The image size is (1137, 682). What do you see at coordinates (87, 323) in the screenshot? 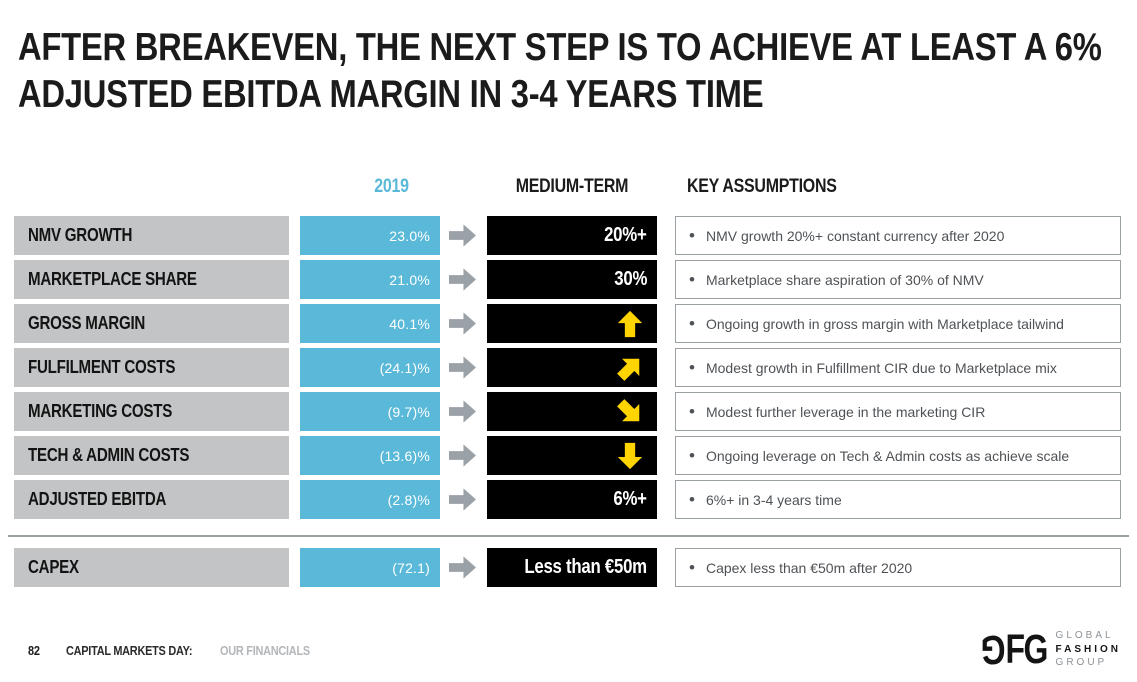
I see `metric-label: GROSS MARGIN` at bounding box center [87, 323].